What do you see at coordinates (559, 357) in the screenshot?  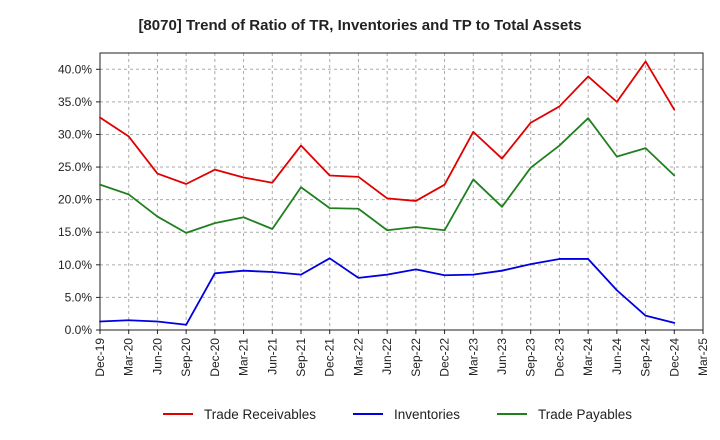 I see `x-tick-label: Dec-23` at bounding box center [559, 357].